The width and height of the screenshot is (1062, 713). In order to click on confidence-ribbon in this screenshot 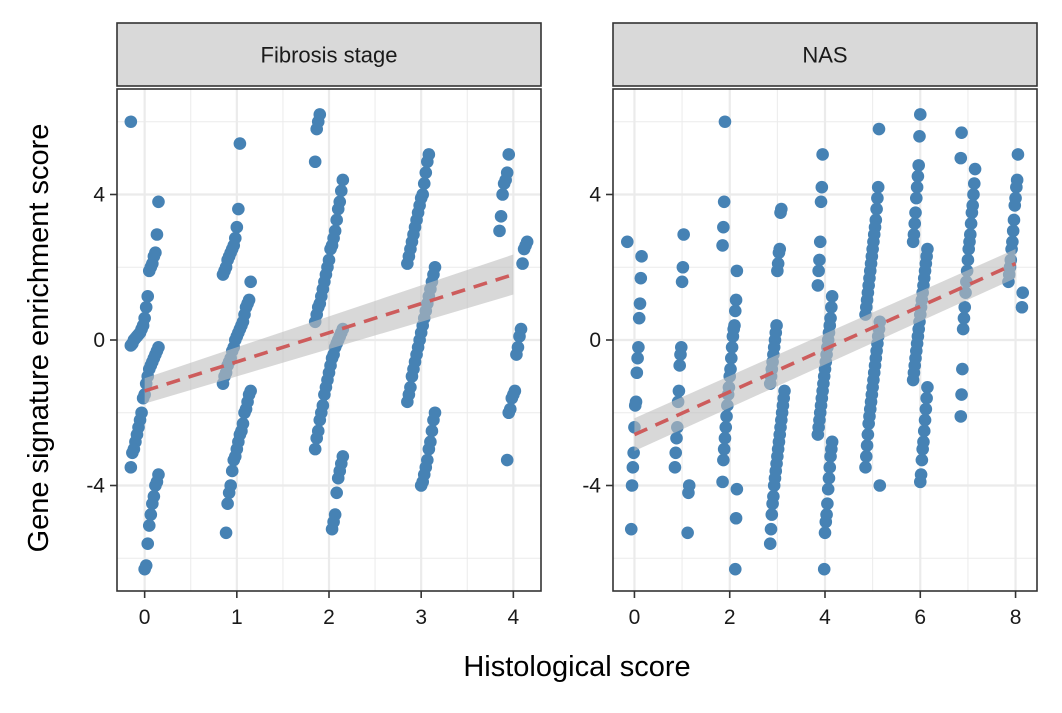, I will do `click(329, 329)`.